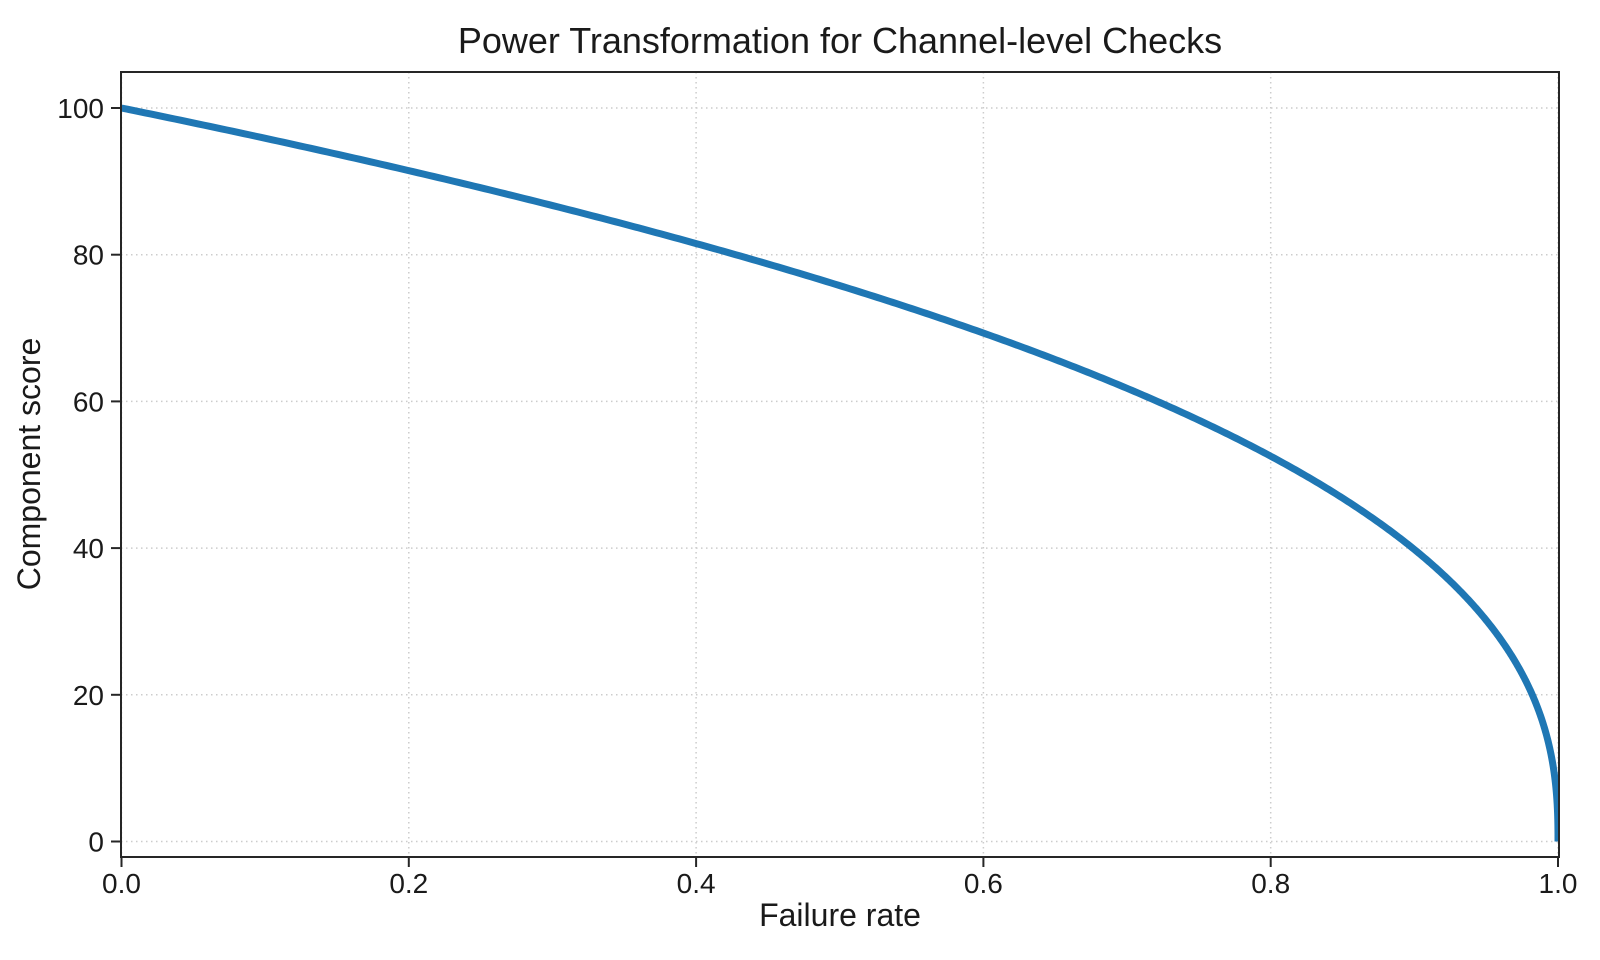 The width and height of the screenshot is (1600, 960). I want to click on x-tick-label: 1.0, so click(1558, 883).